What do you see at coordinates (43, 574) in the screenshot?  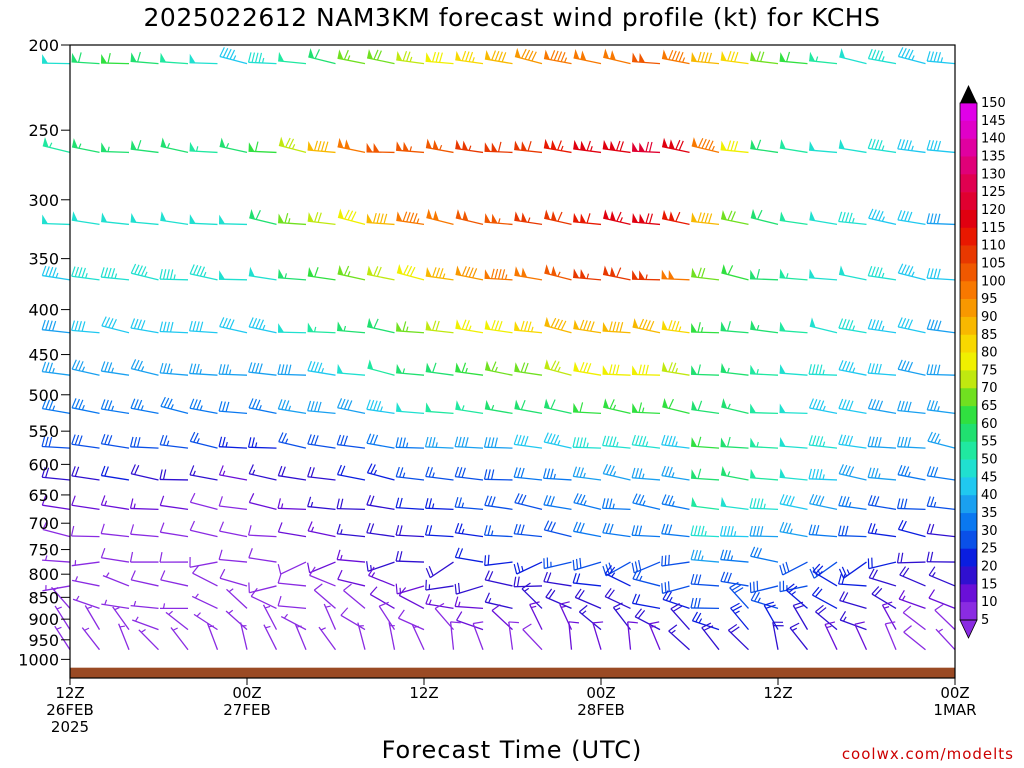 I see `y-tick-label: 800` at bounding box center [43, 574].